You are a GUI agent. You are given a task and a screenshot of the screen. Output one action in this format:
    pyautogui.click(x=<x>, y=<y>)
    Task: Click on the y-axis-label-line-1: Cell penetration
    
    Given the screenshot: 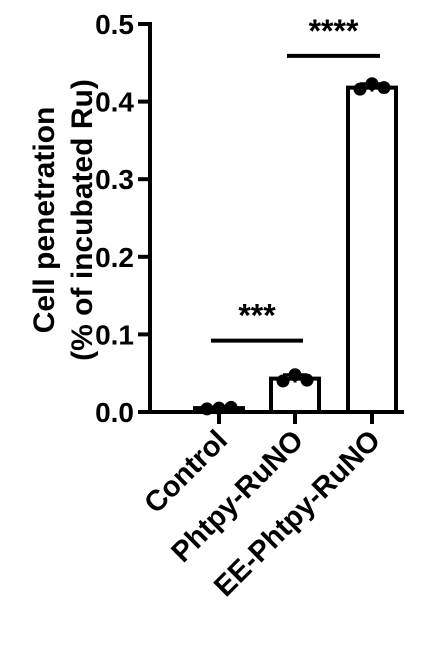 What is the action you would take?
    pyautogui.click(x=44, y=220)
    